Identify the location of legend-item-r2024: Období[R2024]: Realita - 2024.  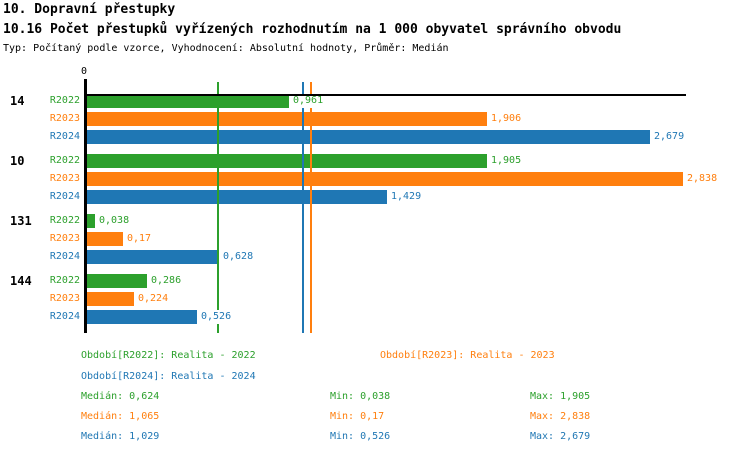
(168, 376).